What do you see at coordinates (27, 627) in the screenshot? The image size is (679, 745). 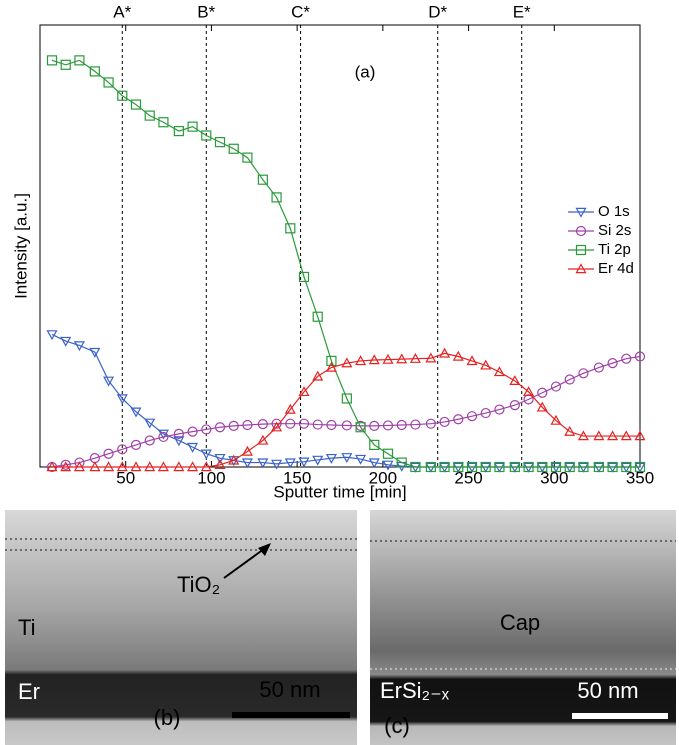 I see `layer-label: Ti` at bounding box center [27, 627].